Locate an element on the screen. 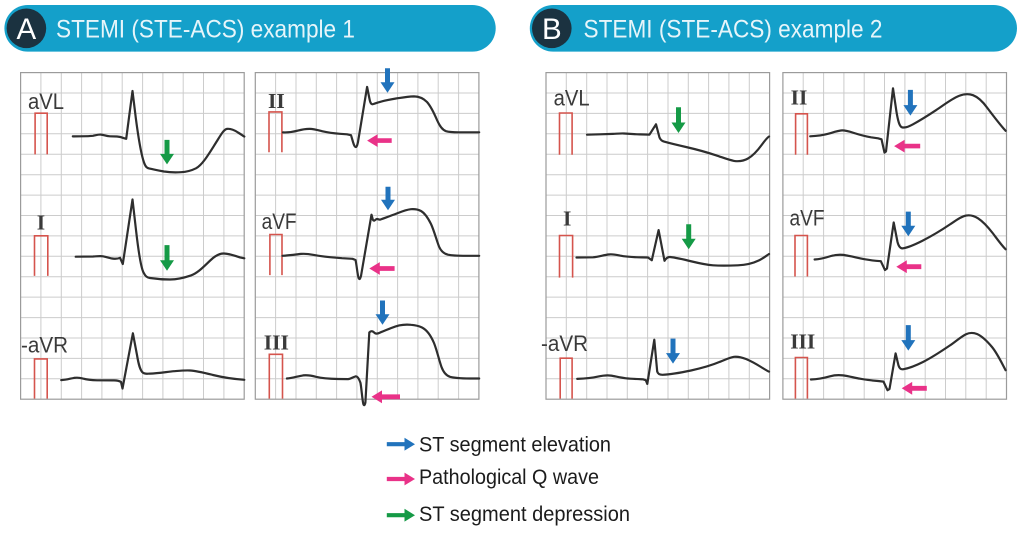 This screenshot has width=1024, height=535. svg-text: ST segment depression is located at coordinates (524, 514).